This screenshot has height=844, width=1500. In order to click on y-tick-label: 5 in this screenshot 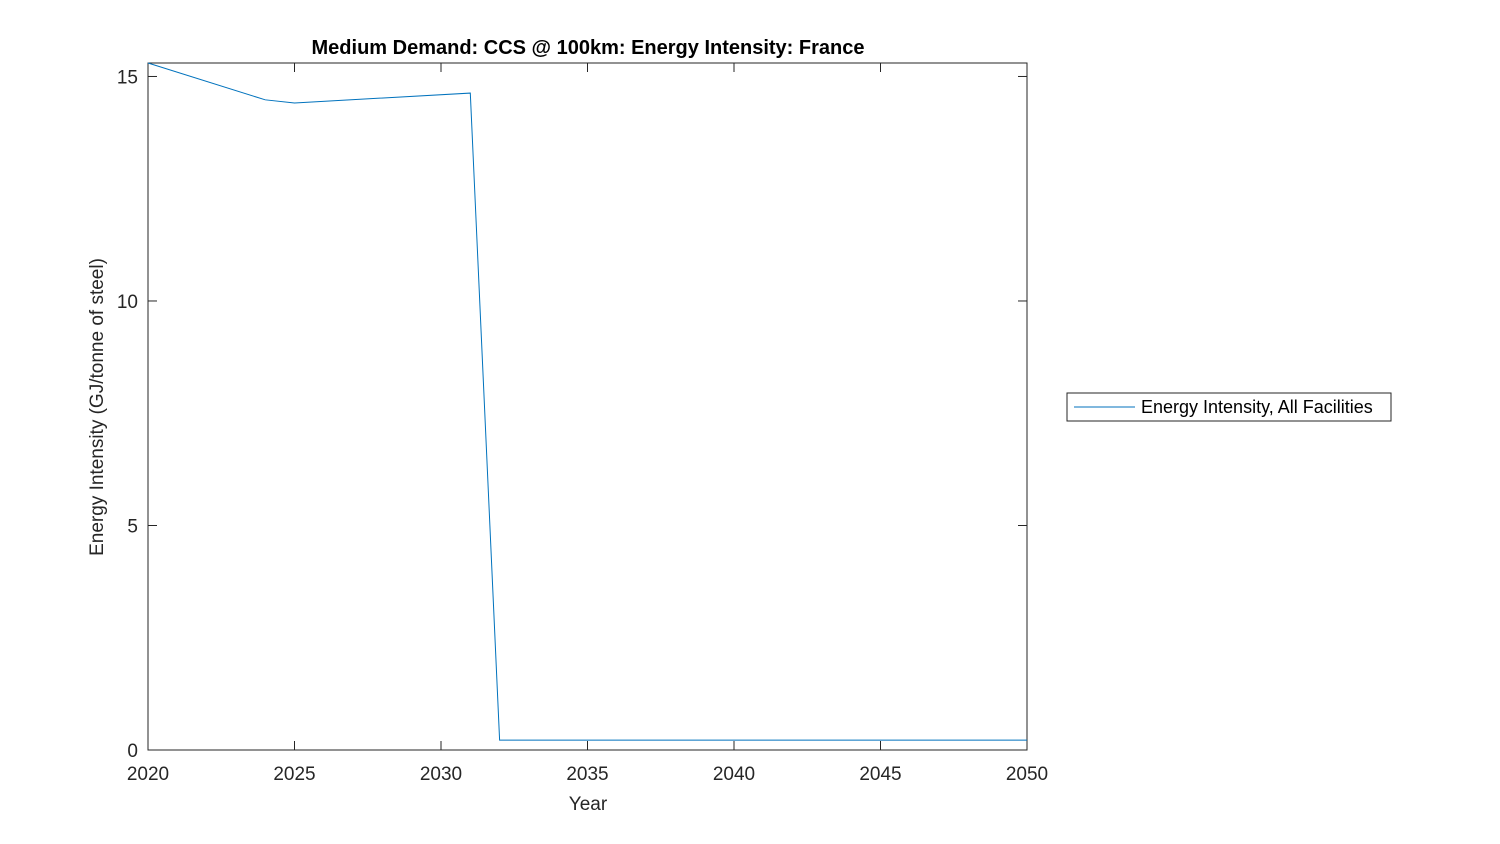, I will do `click(132, 526)`.